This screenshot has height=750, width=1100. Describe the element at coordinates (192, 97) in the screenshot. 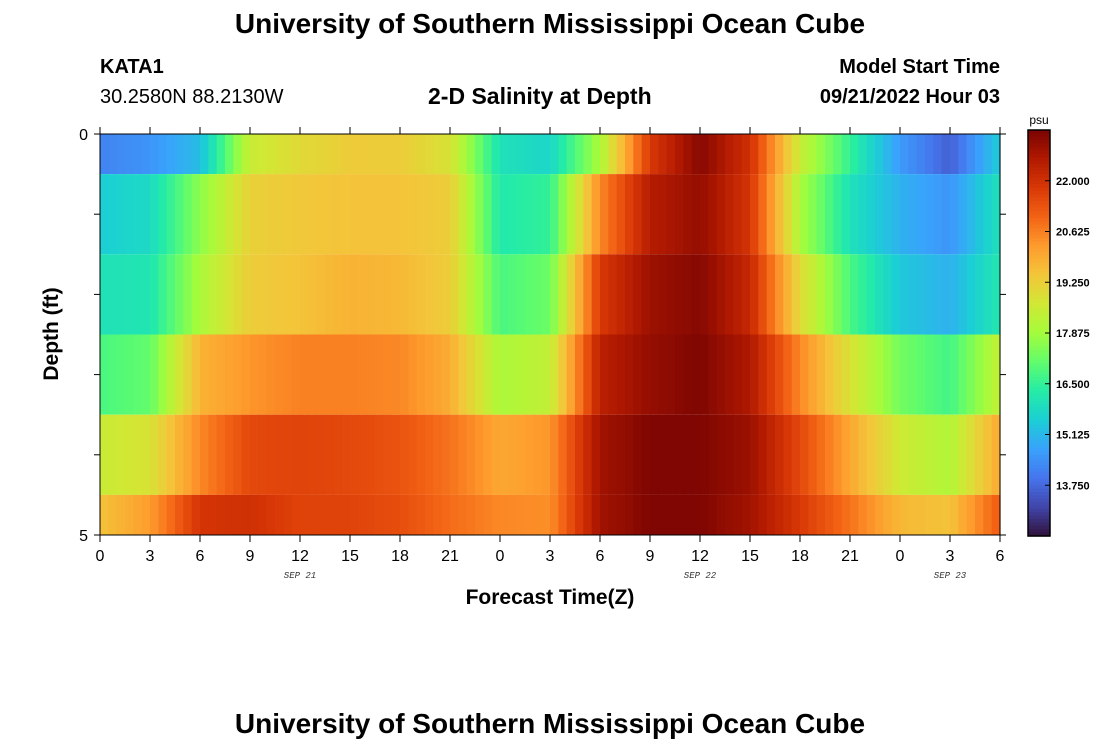

I see `station-coordinates: 30.2580N 88.2130W` at that location.